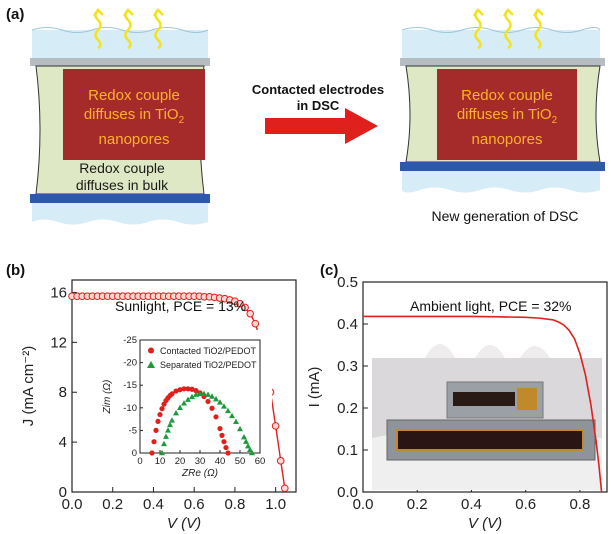  I want to click on chart-c-annotation: Ambient light, PCE = 32%, so click(491, 306).